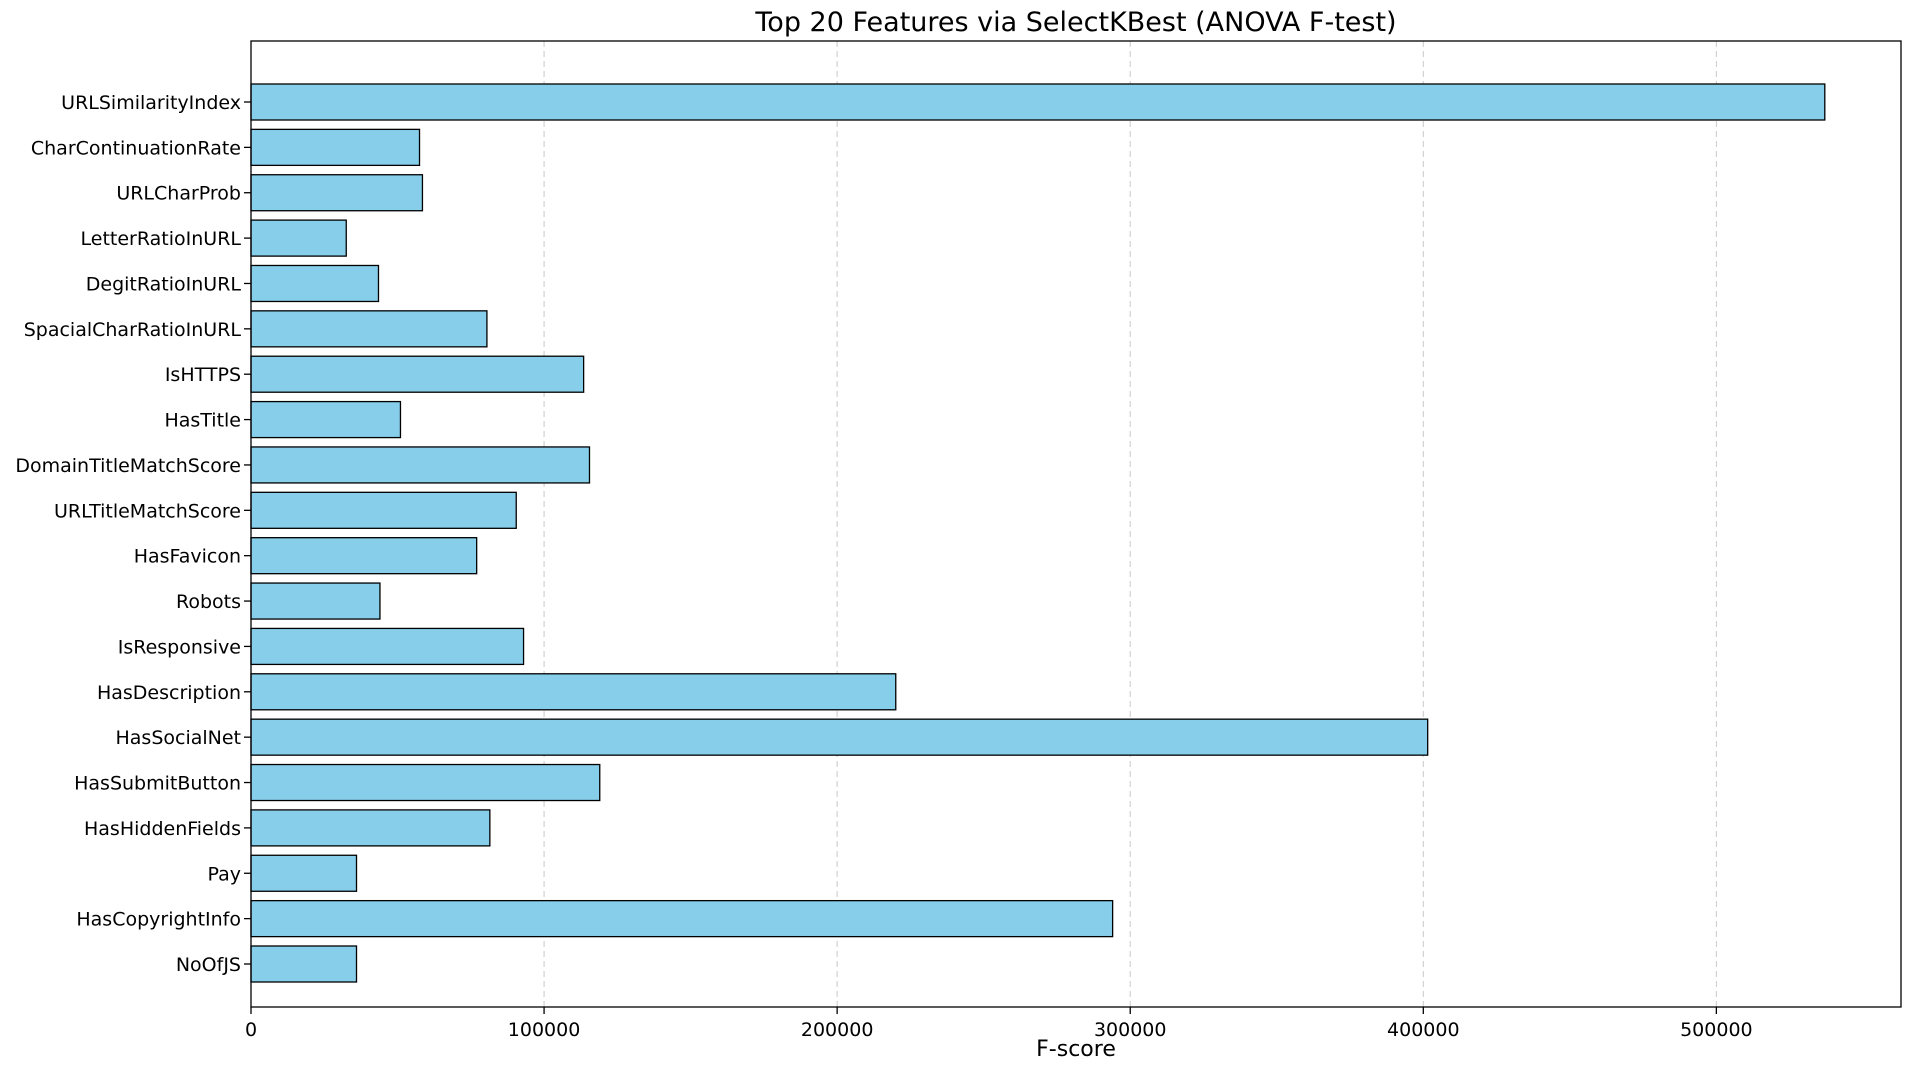  What do you see at coordinates (364, 556) in the screenshot?
I see `bar-HasFavicon` at bounding box center [364, 556].